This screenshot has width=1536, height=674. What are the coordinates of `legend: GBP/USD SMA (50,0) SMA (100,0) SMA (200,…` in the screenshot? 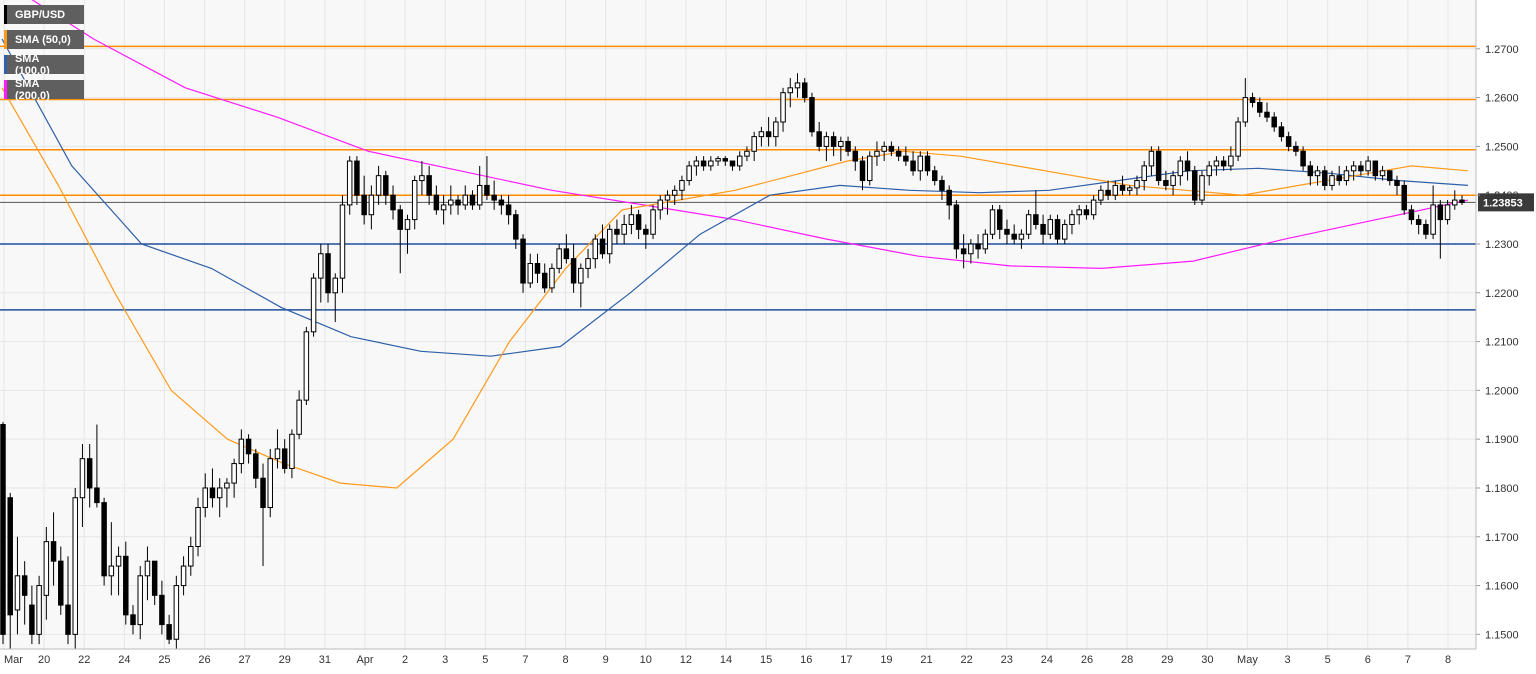 It's located at (44, 55).